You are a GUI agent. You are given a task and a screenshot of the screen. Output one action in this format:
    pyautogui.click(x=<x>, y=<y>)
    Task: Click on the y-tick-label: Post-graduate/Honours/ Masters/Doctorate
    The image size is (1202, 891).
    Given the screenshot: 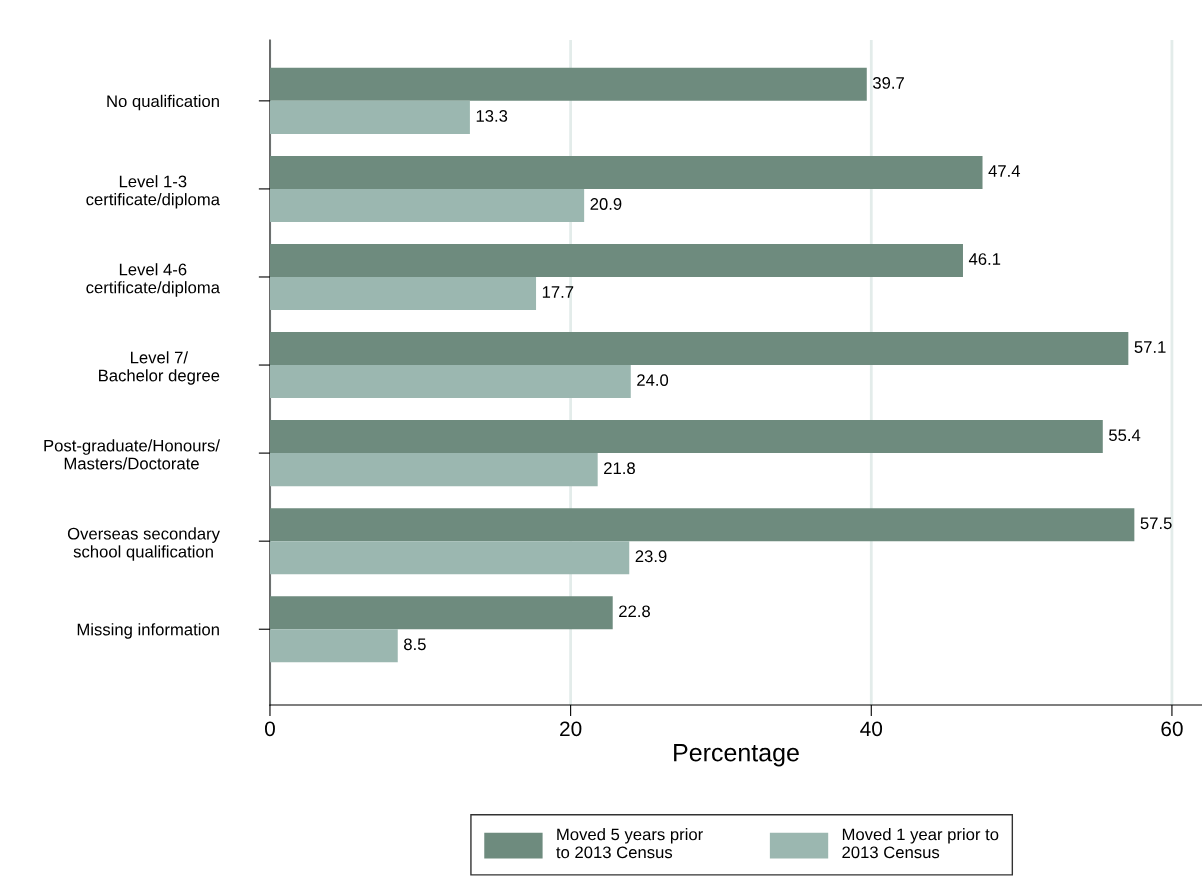 What is the action you would take?
    pyautogui.click(x=132, y=454)
    